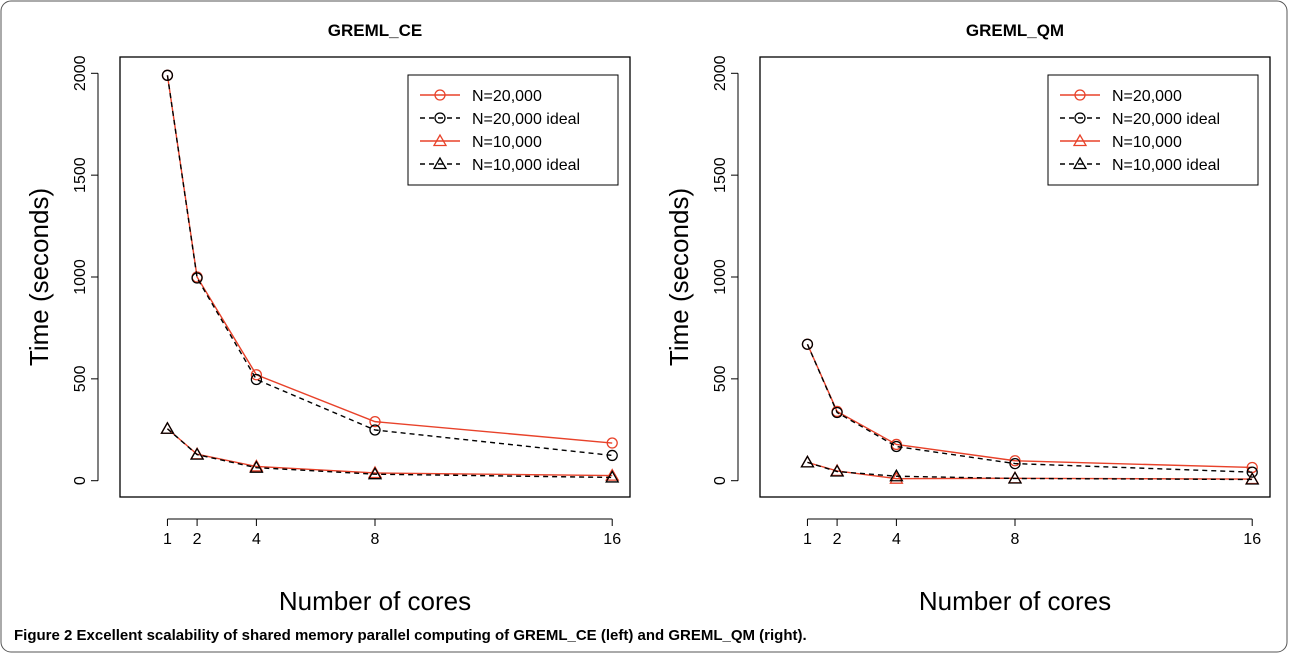 This screenshot has height=655, width=1290. What do you see at coordinates (375, 30) in the screenshot?
I see `chart-title: GREML_CE` at bounding box center [375, 30].